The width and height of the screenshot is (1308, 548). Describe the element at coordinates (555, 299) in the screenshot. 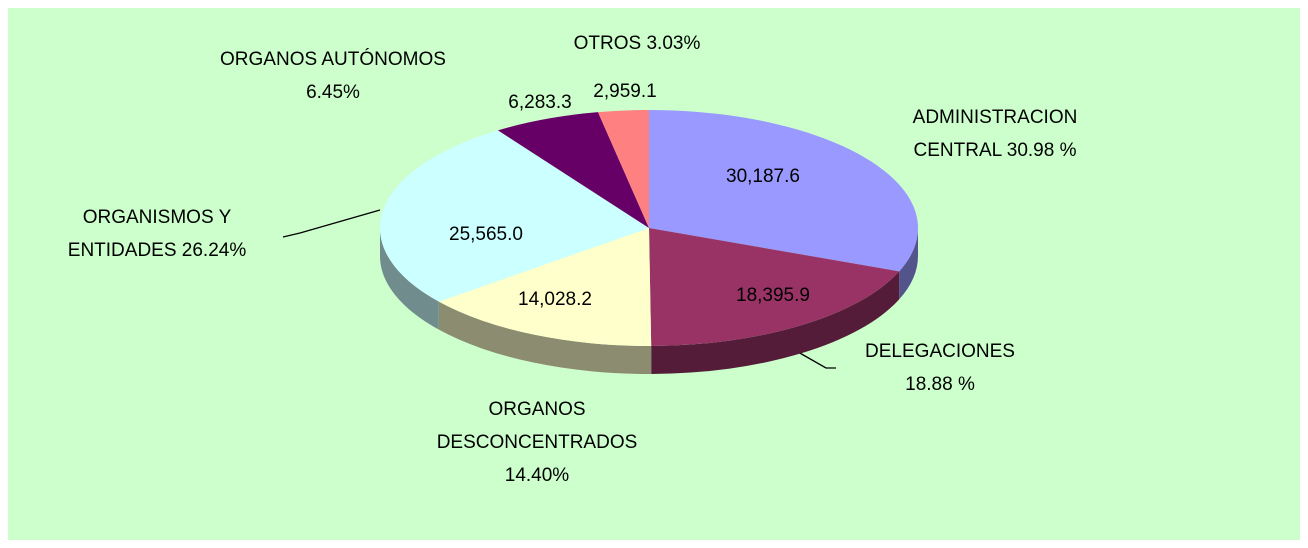

I see `data-label: 14,028.2` at that location.